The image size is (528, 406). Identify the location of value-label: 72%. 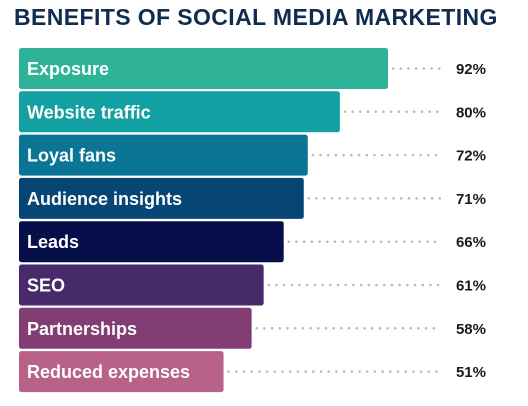
(471, 156).